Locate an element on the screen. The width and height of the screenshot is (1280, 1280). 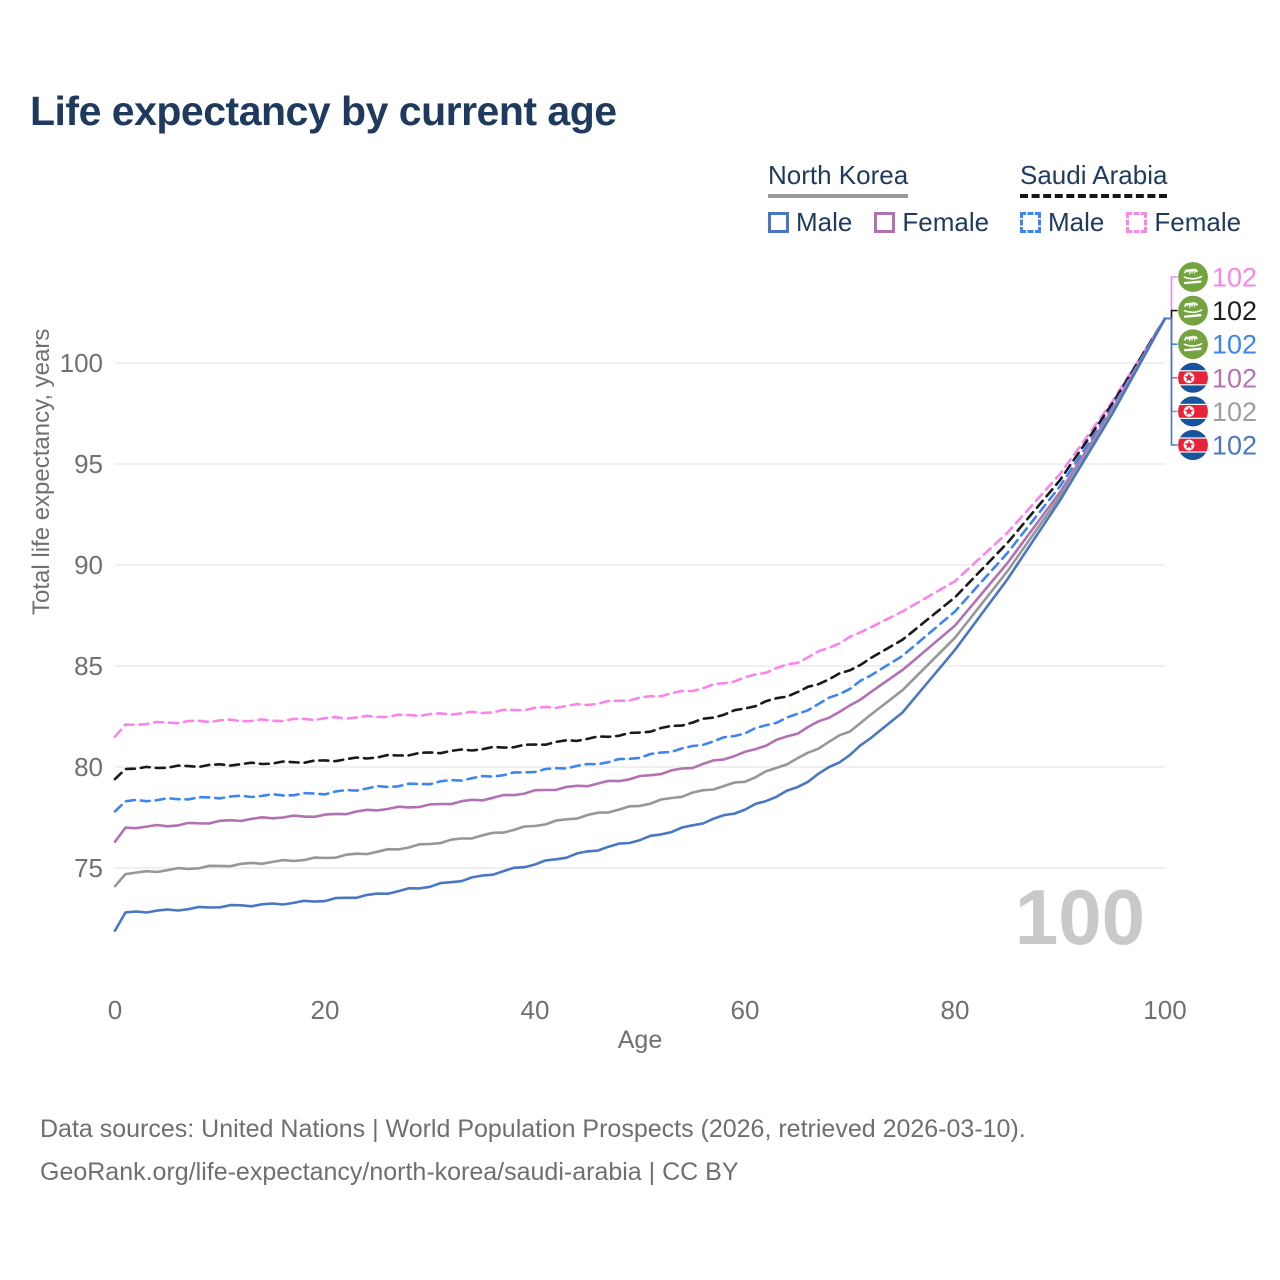
y-tick-label: 75 is located at coordinates (88, 868).